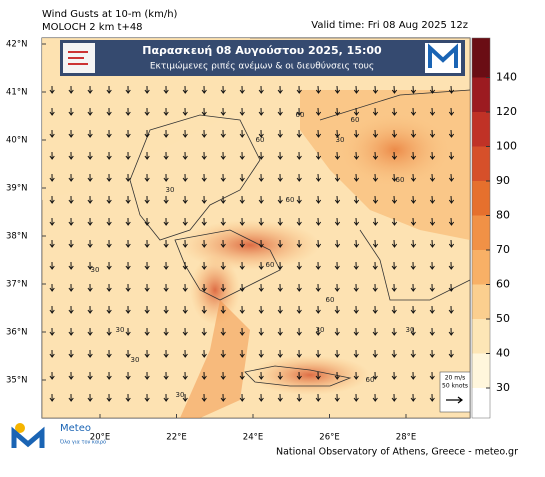 The height and width of the screenshot is (477, 545). Describe the element at coordinates (16, 93) in the screenshot. I see `lat-label: 41°N` at that location.